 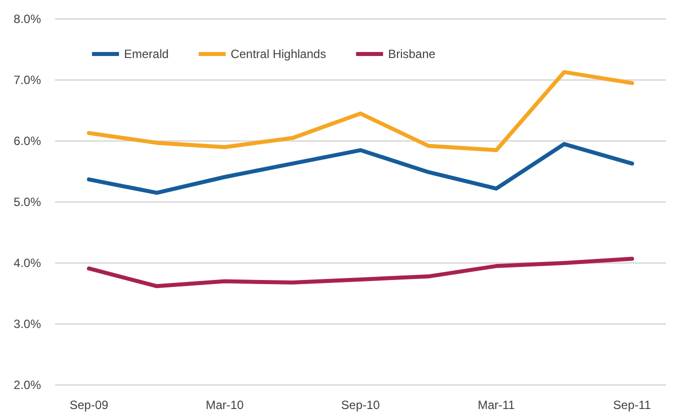 I want to click on y-tick-label: 4.0%, so click(x=28, y=263).